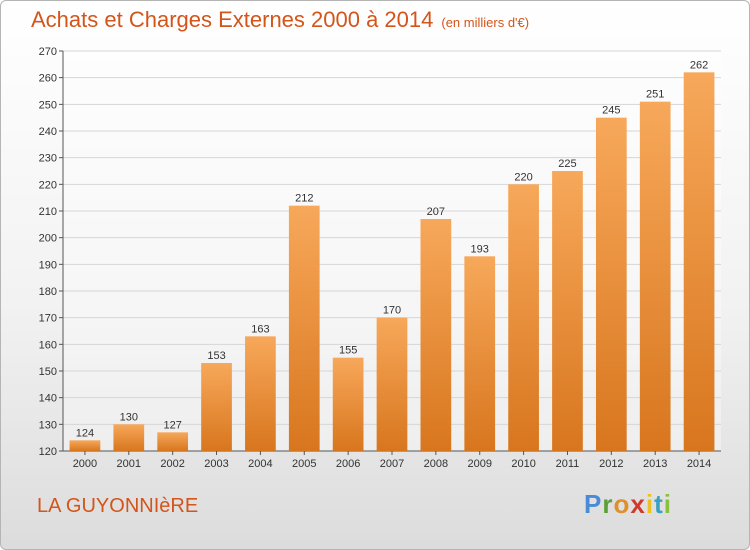  What do you see at coordinates (48, 185) in the screenshot?
I see `y-tick-label: 220` at bounding box center [48, 185].